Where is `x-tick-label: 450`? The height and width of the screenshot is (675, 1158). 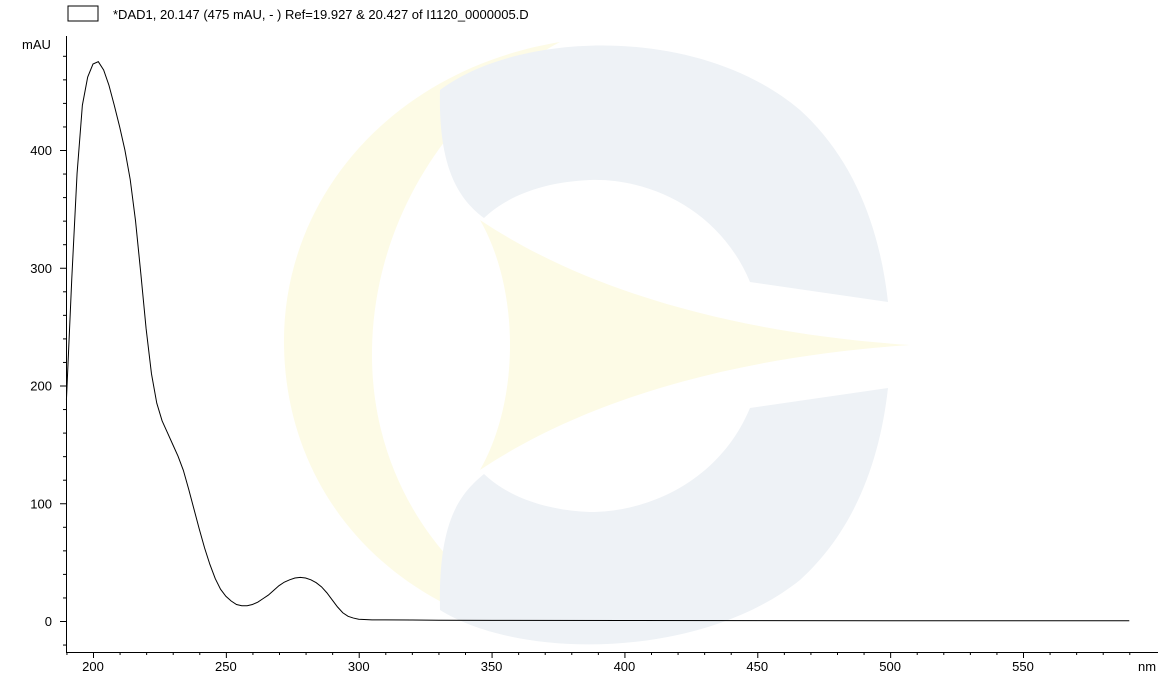
x-tick-label: 450 is located at coordinates (757, 666).